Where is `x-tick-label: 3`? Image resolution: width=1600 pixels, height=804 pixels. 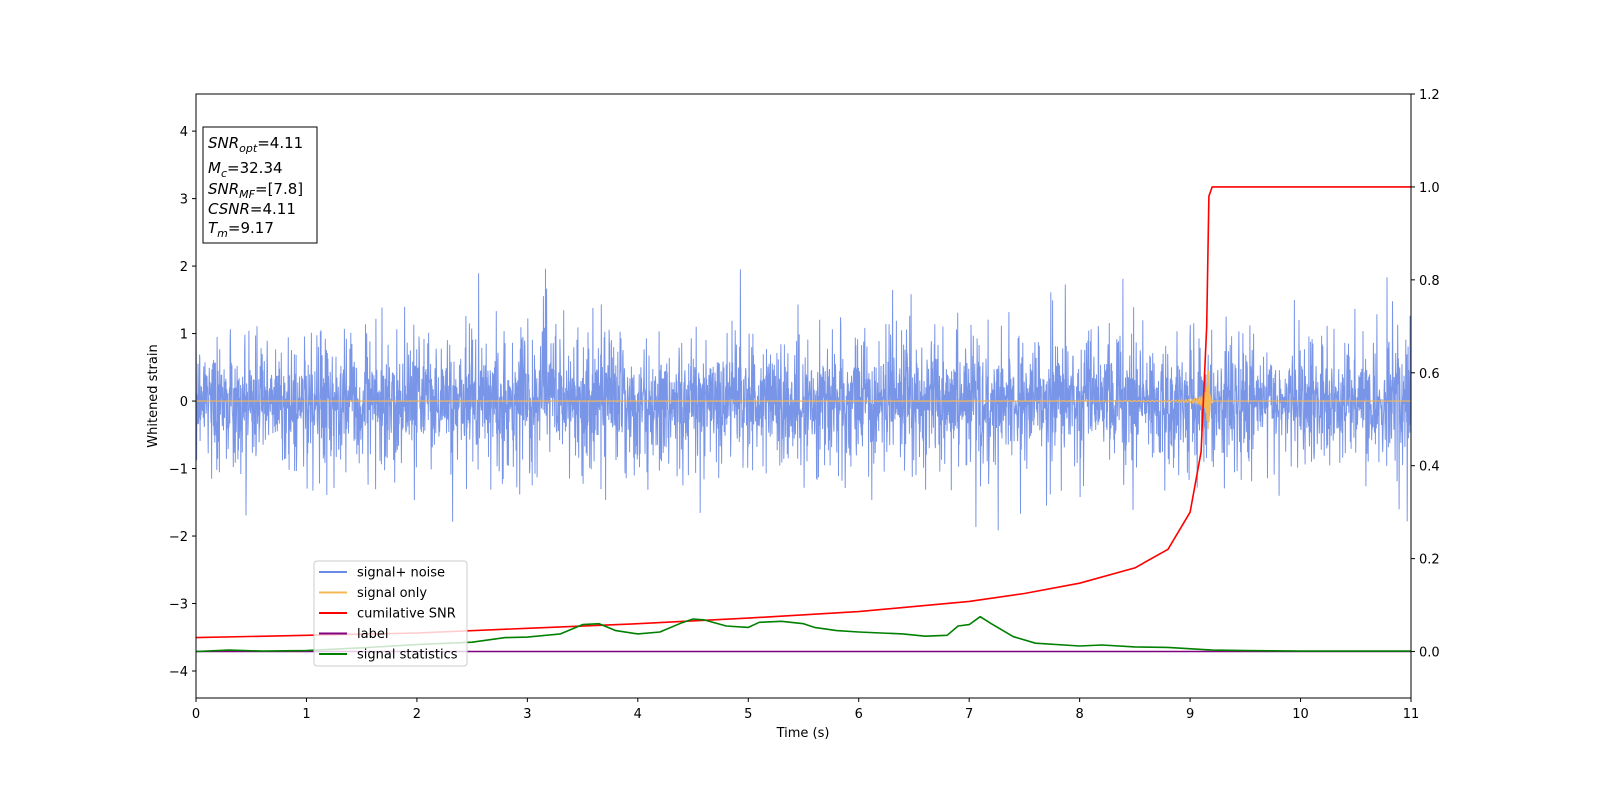
x-tick-label: 3 is located at coordinates (527, 714).